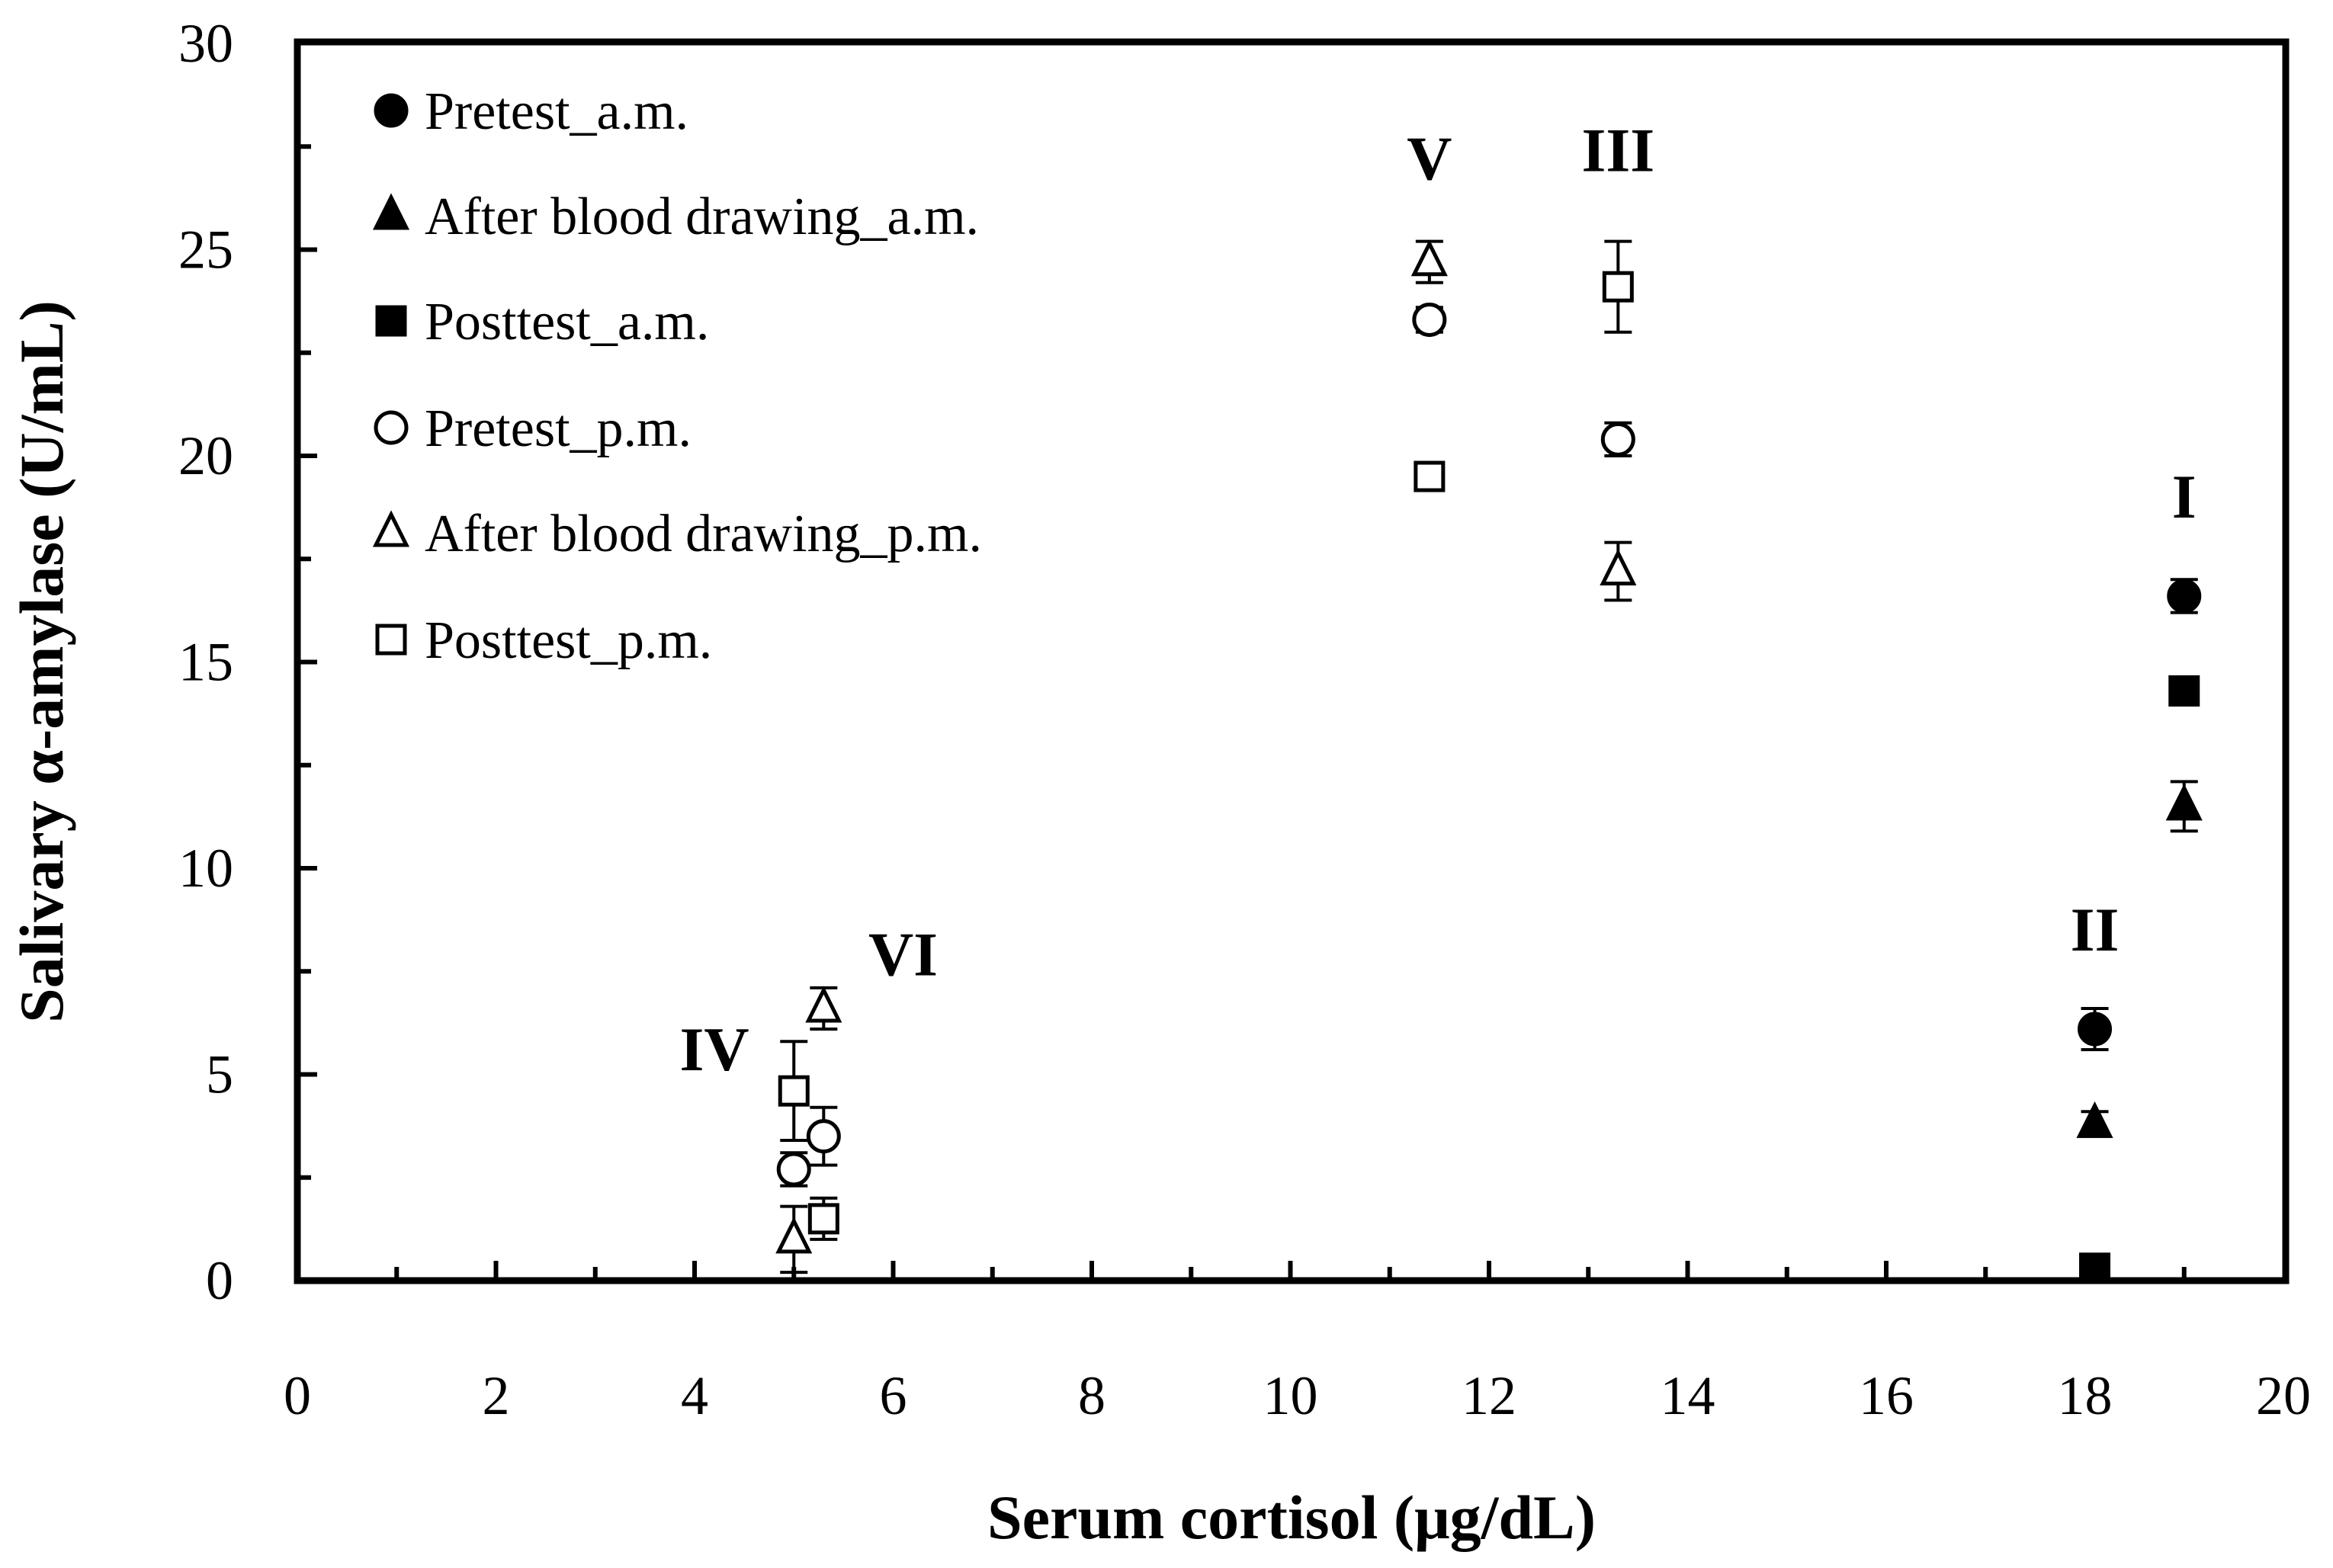 This screenshot has width=2333, height=1568. I want to click on x-tick-label: 14, so click(1688, 1395).